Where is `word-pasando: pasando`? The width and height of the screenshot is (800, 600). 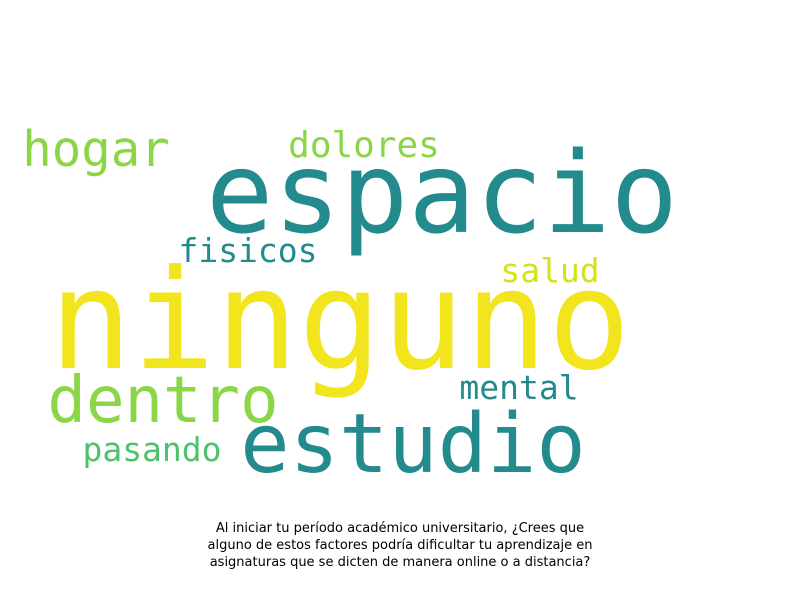
word-pasando: pasando is located at coordinates (151, 449).